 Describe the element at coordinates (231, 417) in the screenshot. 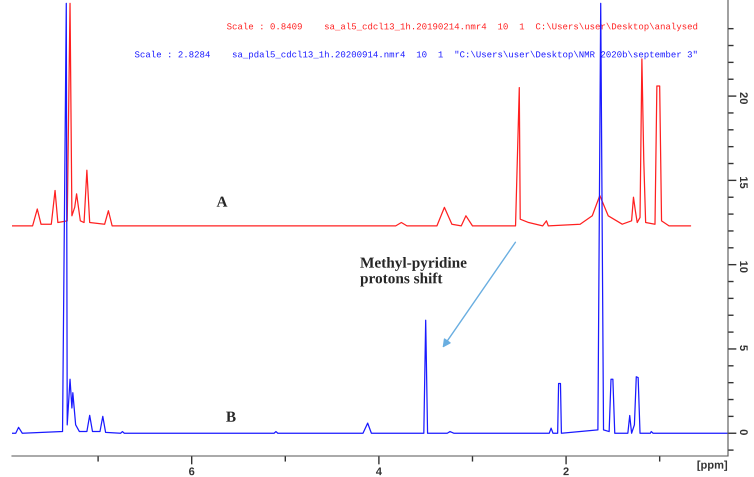

I see `annotation: B` at that location.